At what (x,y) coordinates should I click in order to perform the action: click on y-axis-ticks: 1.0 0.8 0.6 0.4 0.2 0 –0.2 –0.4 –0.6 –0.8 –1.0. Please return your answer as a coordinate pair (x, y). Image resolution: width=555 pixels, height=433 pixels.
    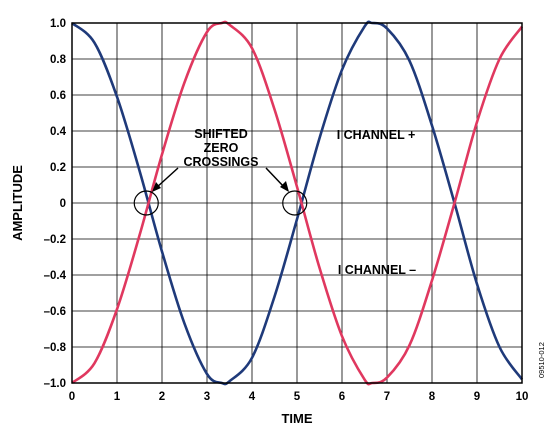
    Looking at the image, I should click on (55, 204).